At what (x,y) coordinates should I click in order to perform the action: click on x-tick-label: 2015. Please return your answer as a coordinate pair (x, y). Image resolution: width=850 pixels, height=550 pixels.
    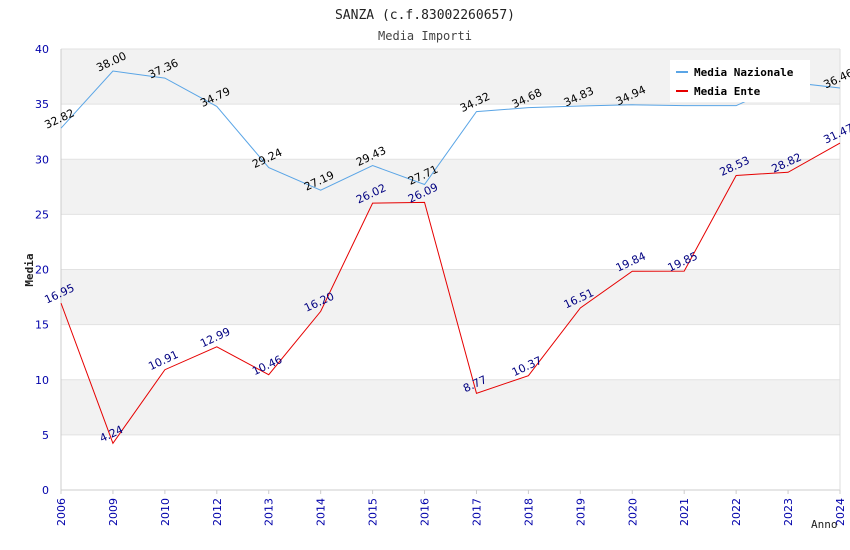
    Looking at the image, I should click on (373, 512).